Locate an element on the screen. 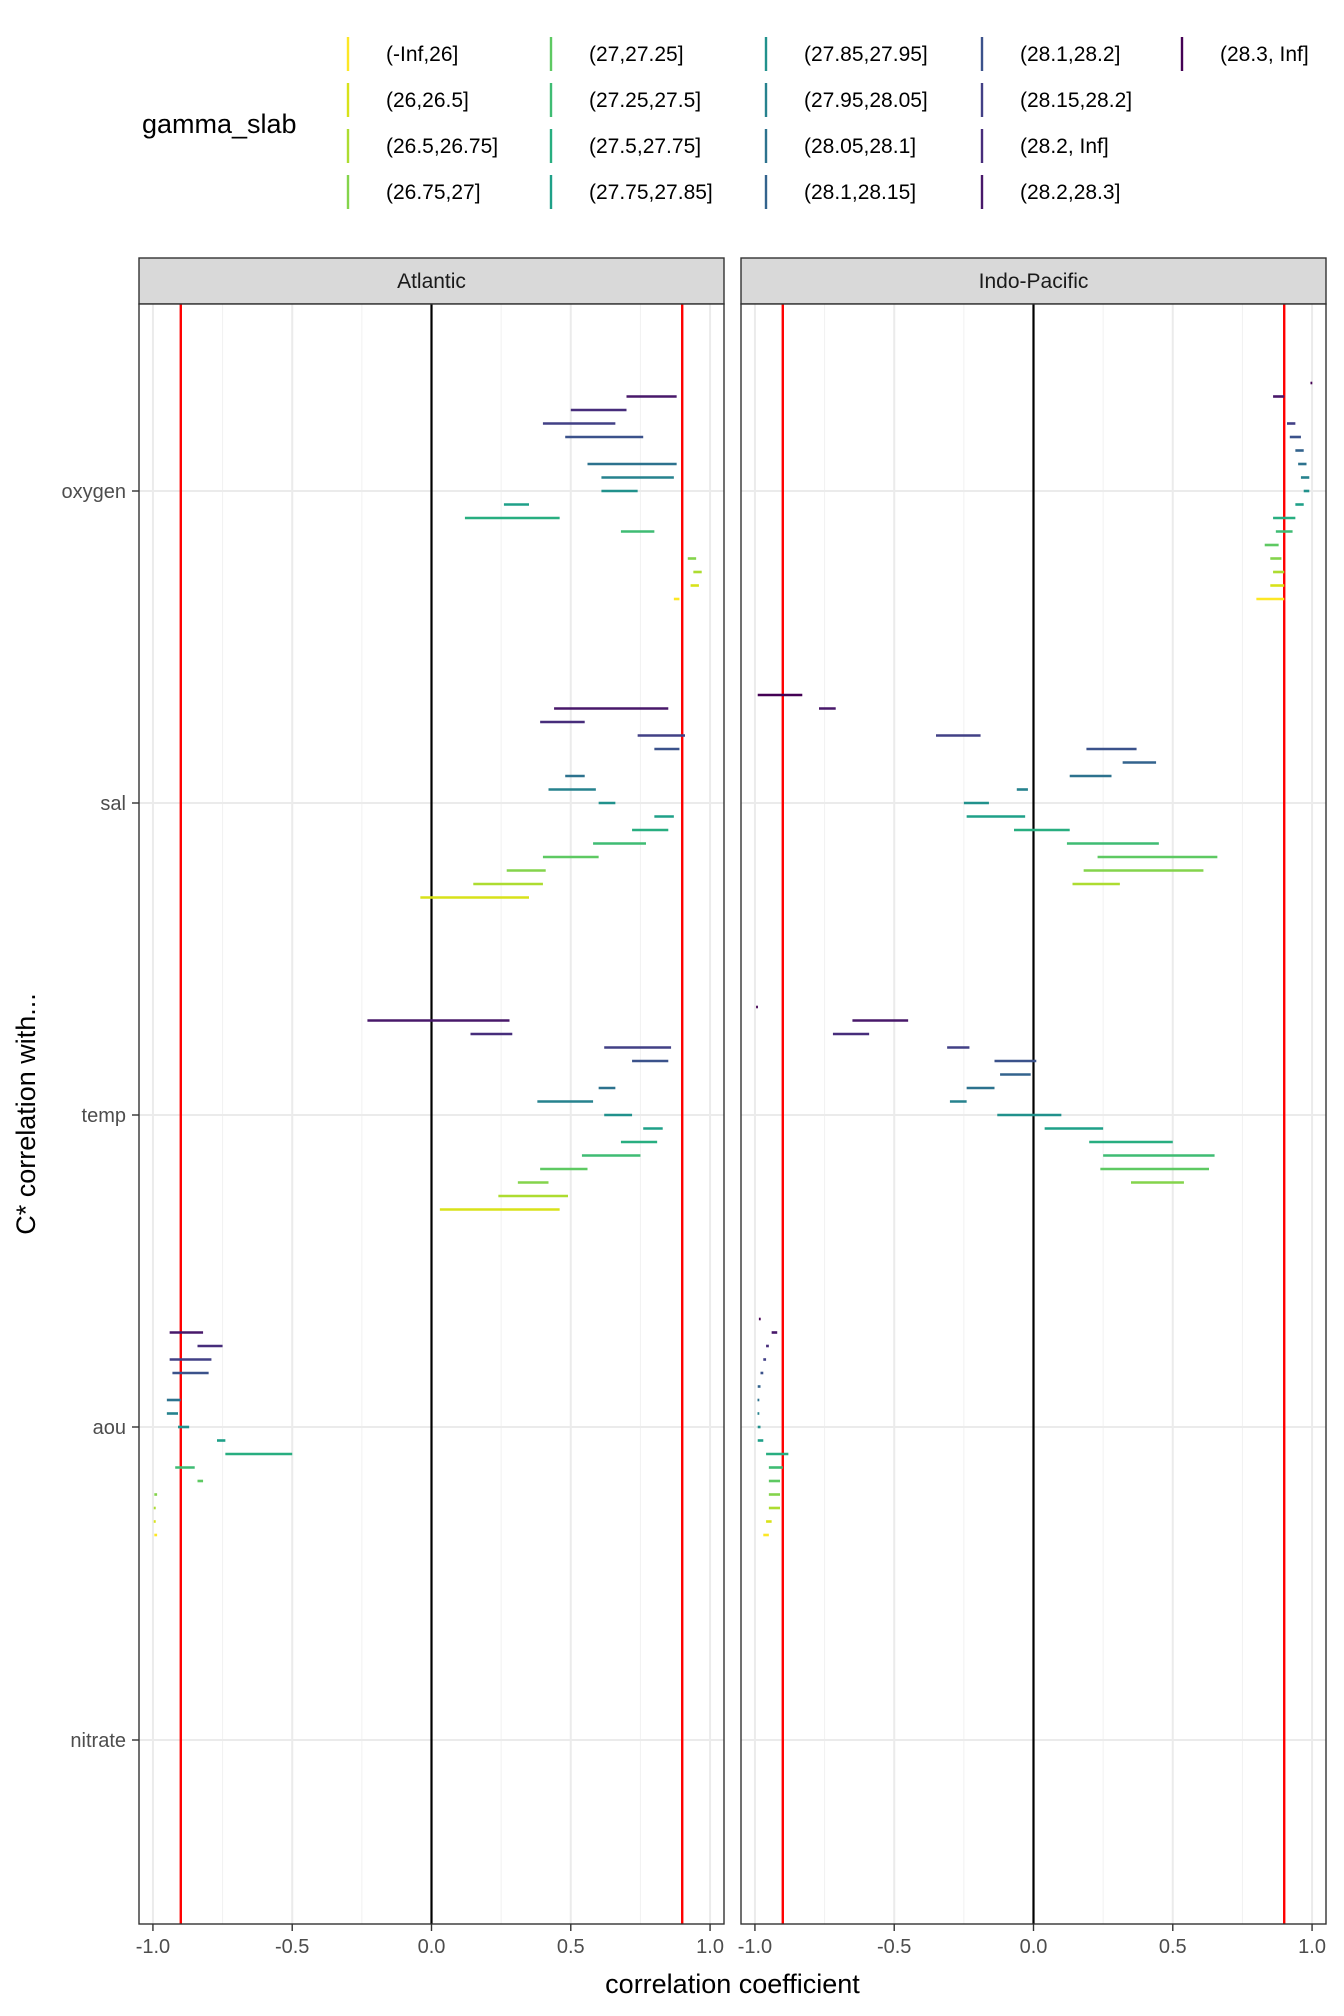  x-axis-title: correlation coefficient is located at coordinates (732, 1984).